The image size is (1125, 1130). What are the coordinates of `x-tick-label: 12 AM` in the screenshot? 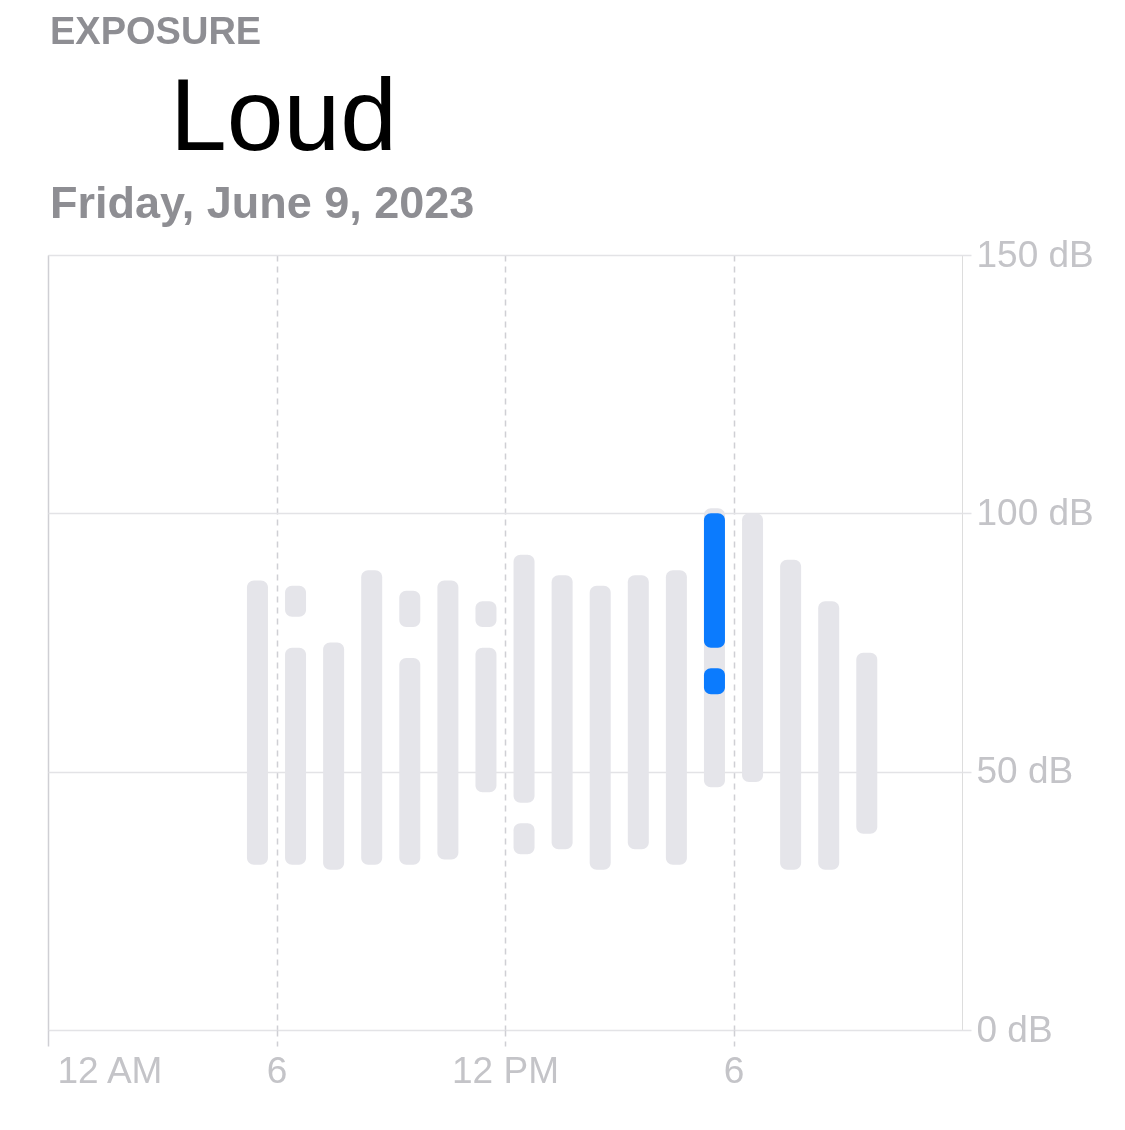 It's located at (110, 1070).